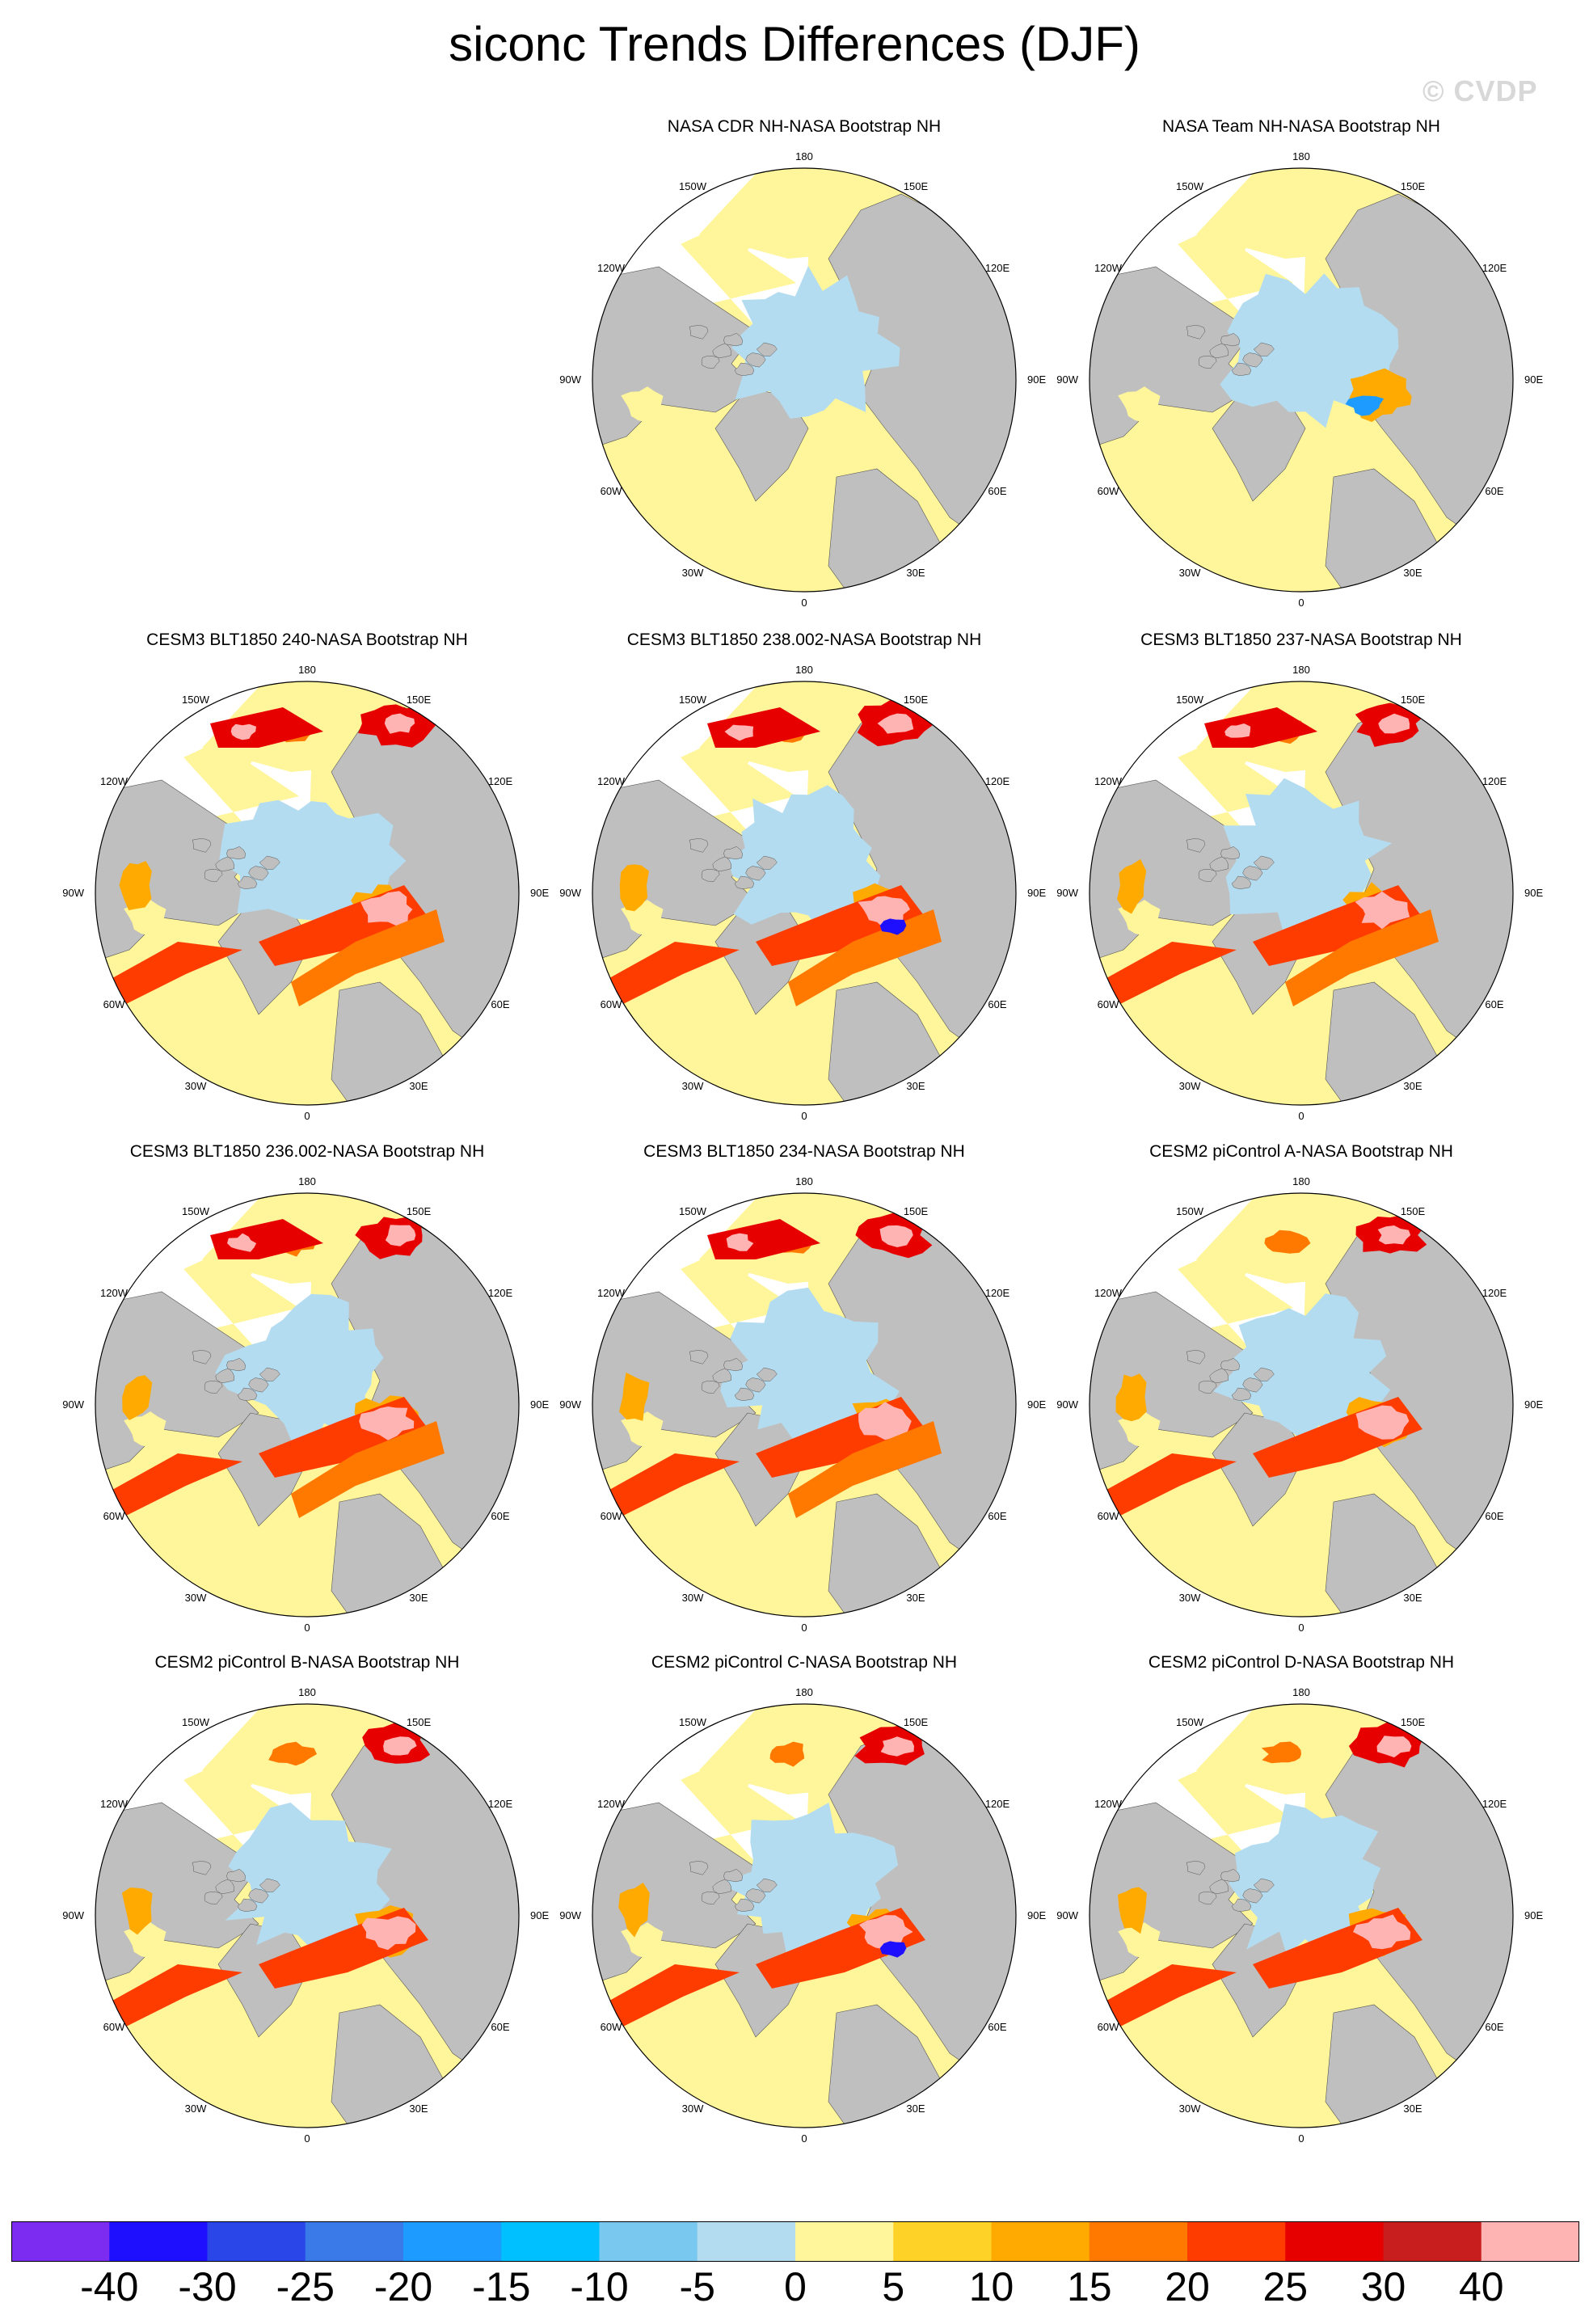 This screenshot has width=1589, height=2324. Describe the element at coordinates (884, 913) in the screenshot. I see `anomaly-max` at that location.